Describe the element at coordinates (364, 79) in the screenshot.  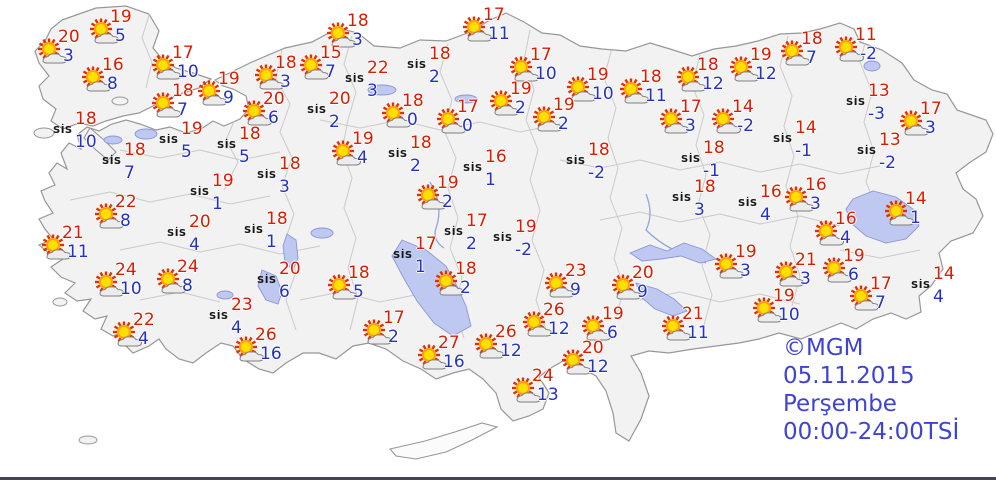
I see `weather-station-fog: 22 SİS 3` at that location.